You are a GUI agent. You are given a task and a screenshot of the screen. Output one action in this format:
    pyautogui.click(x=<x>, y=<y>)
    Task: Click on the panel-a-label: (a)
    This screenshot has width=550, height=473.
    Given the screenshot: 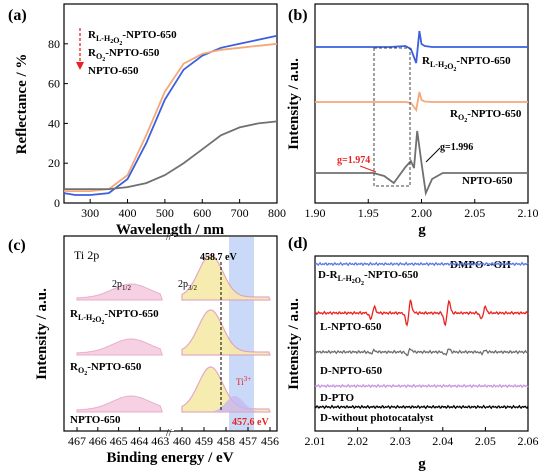 What is the action you would take?
    pyautogui.click(x=17, y=15)
    